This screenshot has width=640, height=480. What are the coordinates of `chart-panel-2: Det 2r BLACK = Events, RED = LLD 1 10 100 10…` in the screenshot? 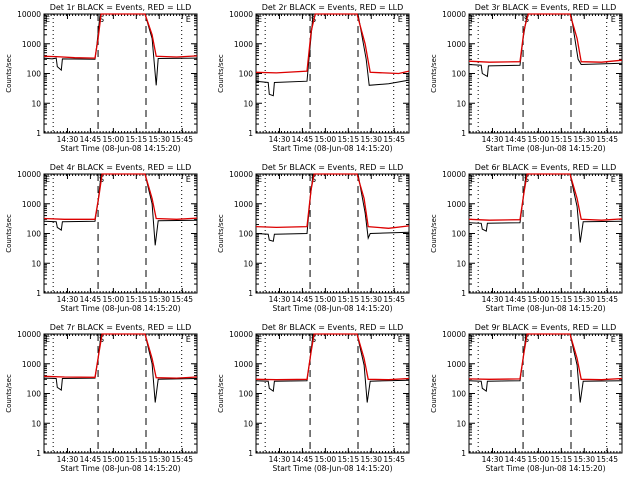 It's located at (313, 78).